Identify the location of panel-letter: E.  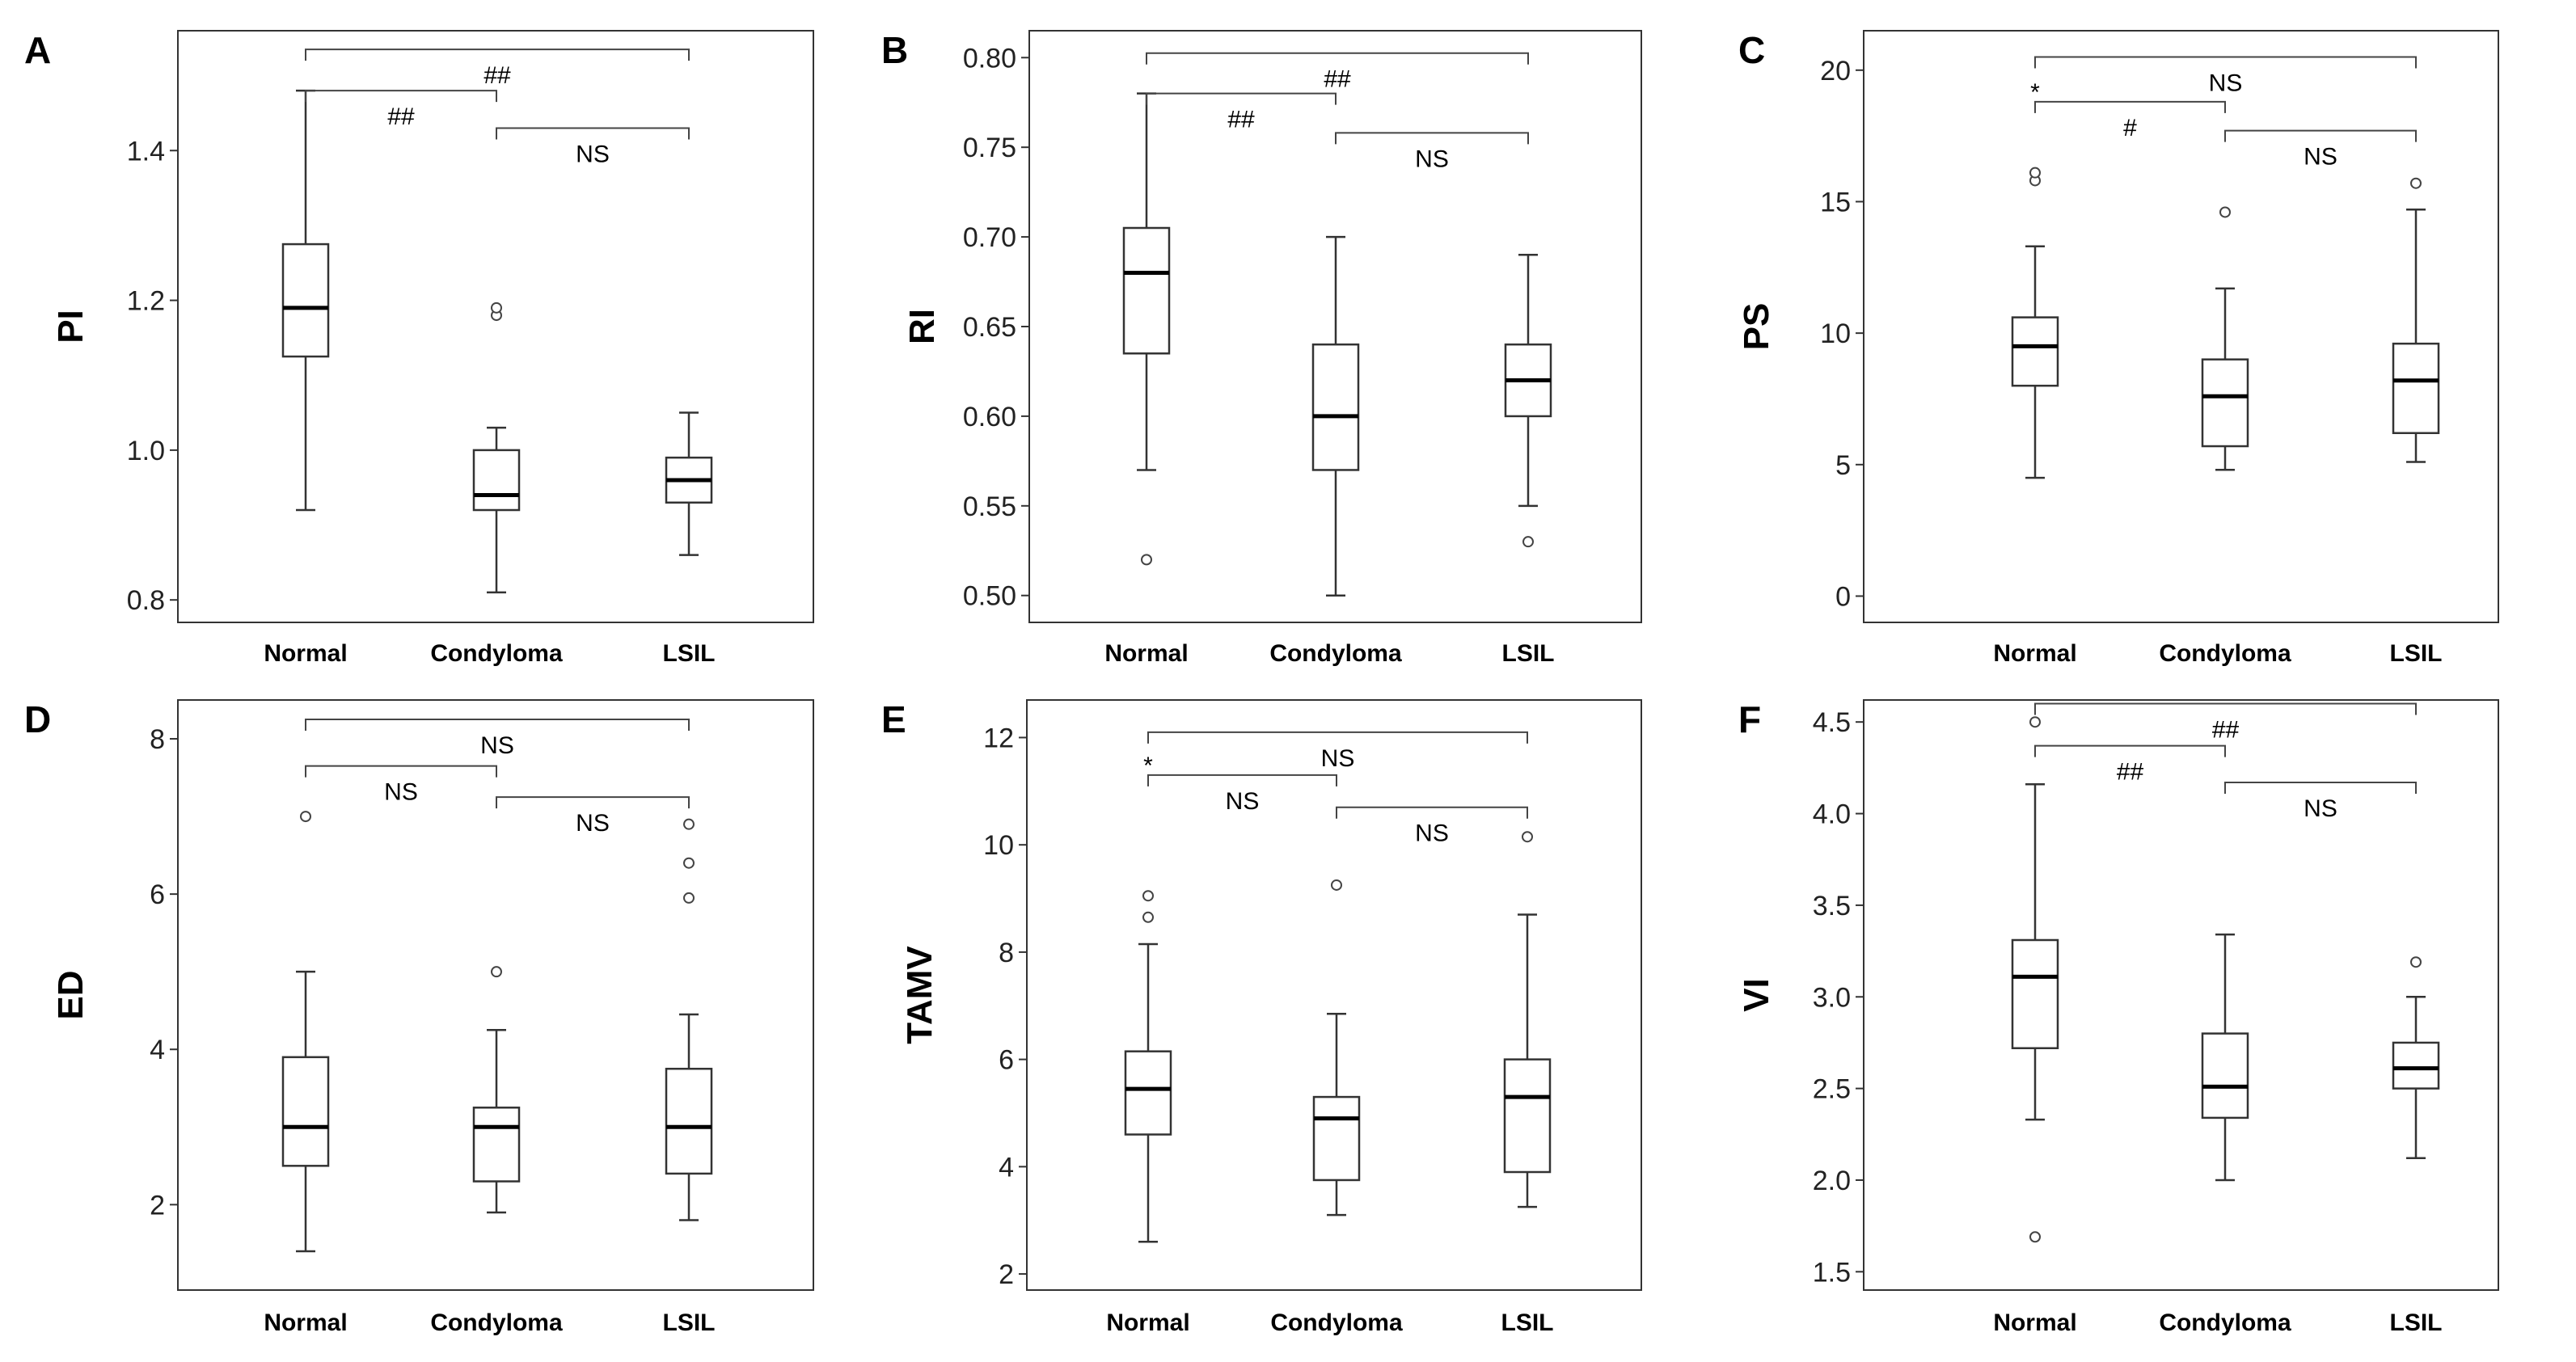
(893, 719).